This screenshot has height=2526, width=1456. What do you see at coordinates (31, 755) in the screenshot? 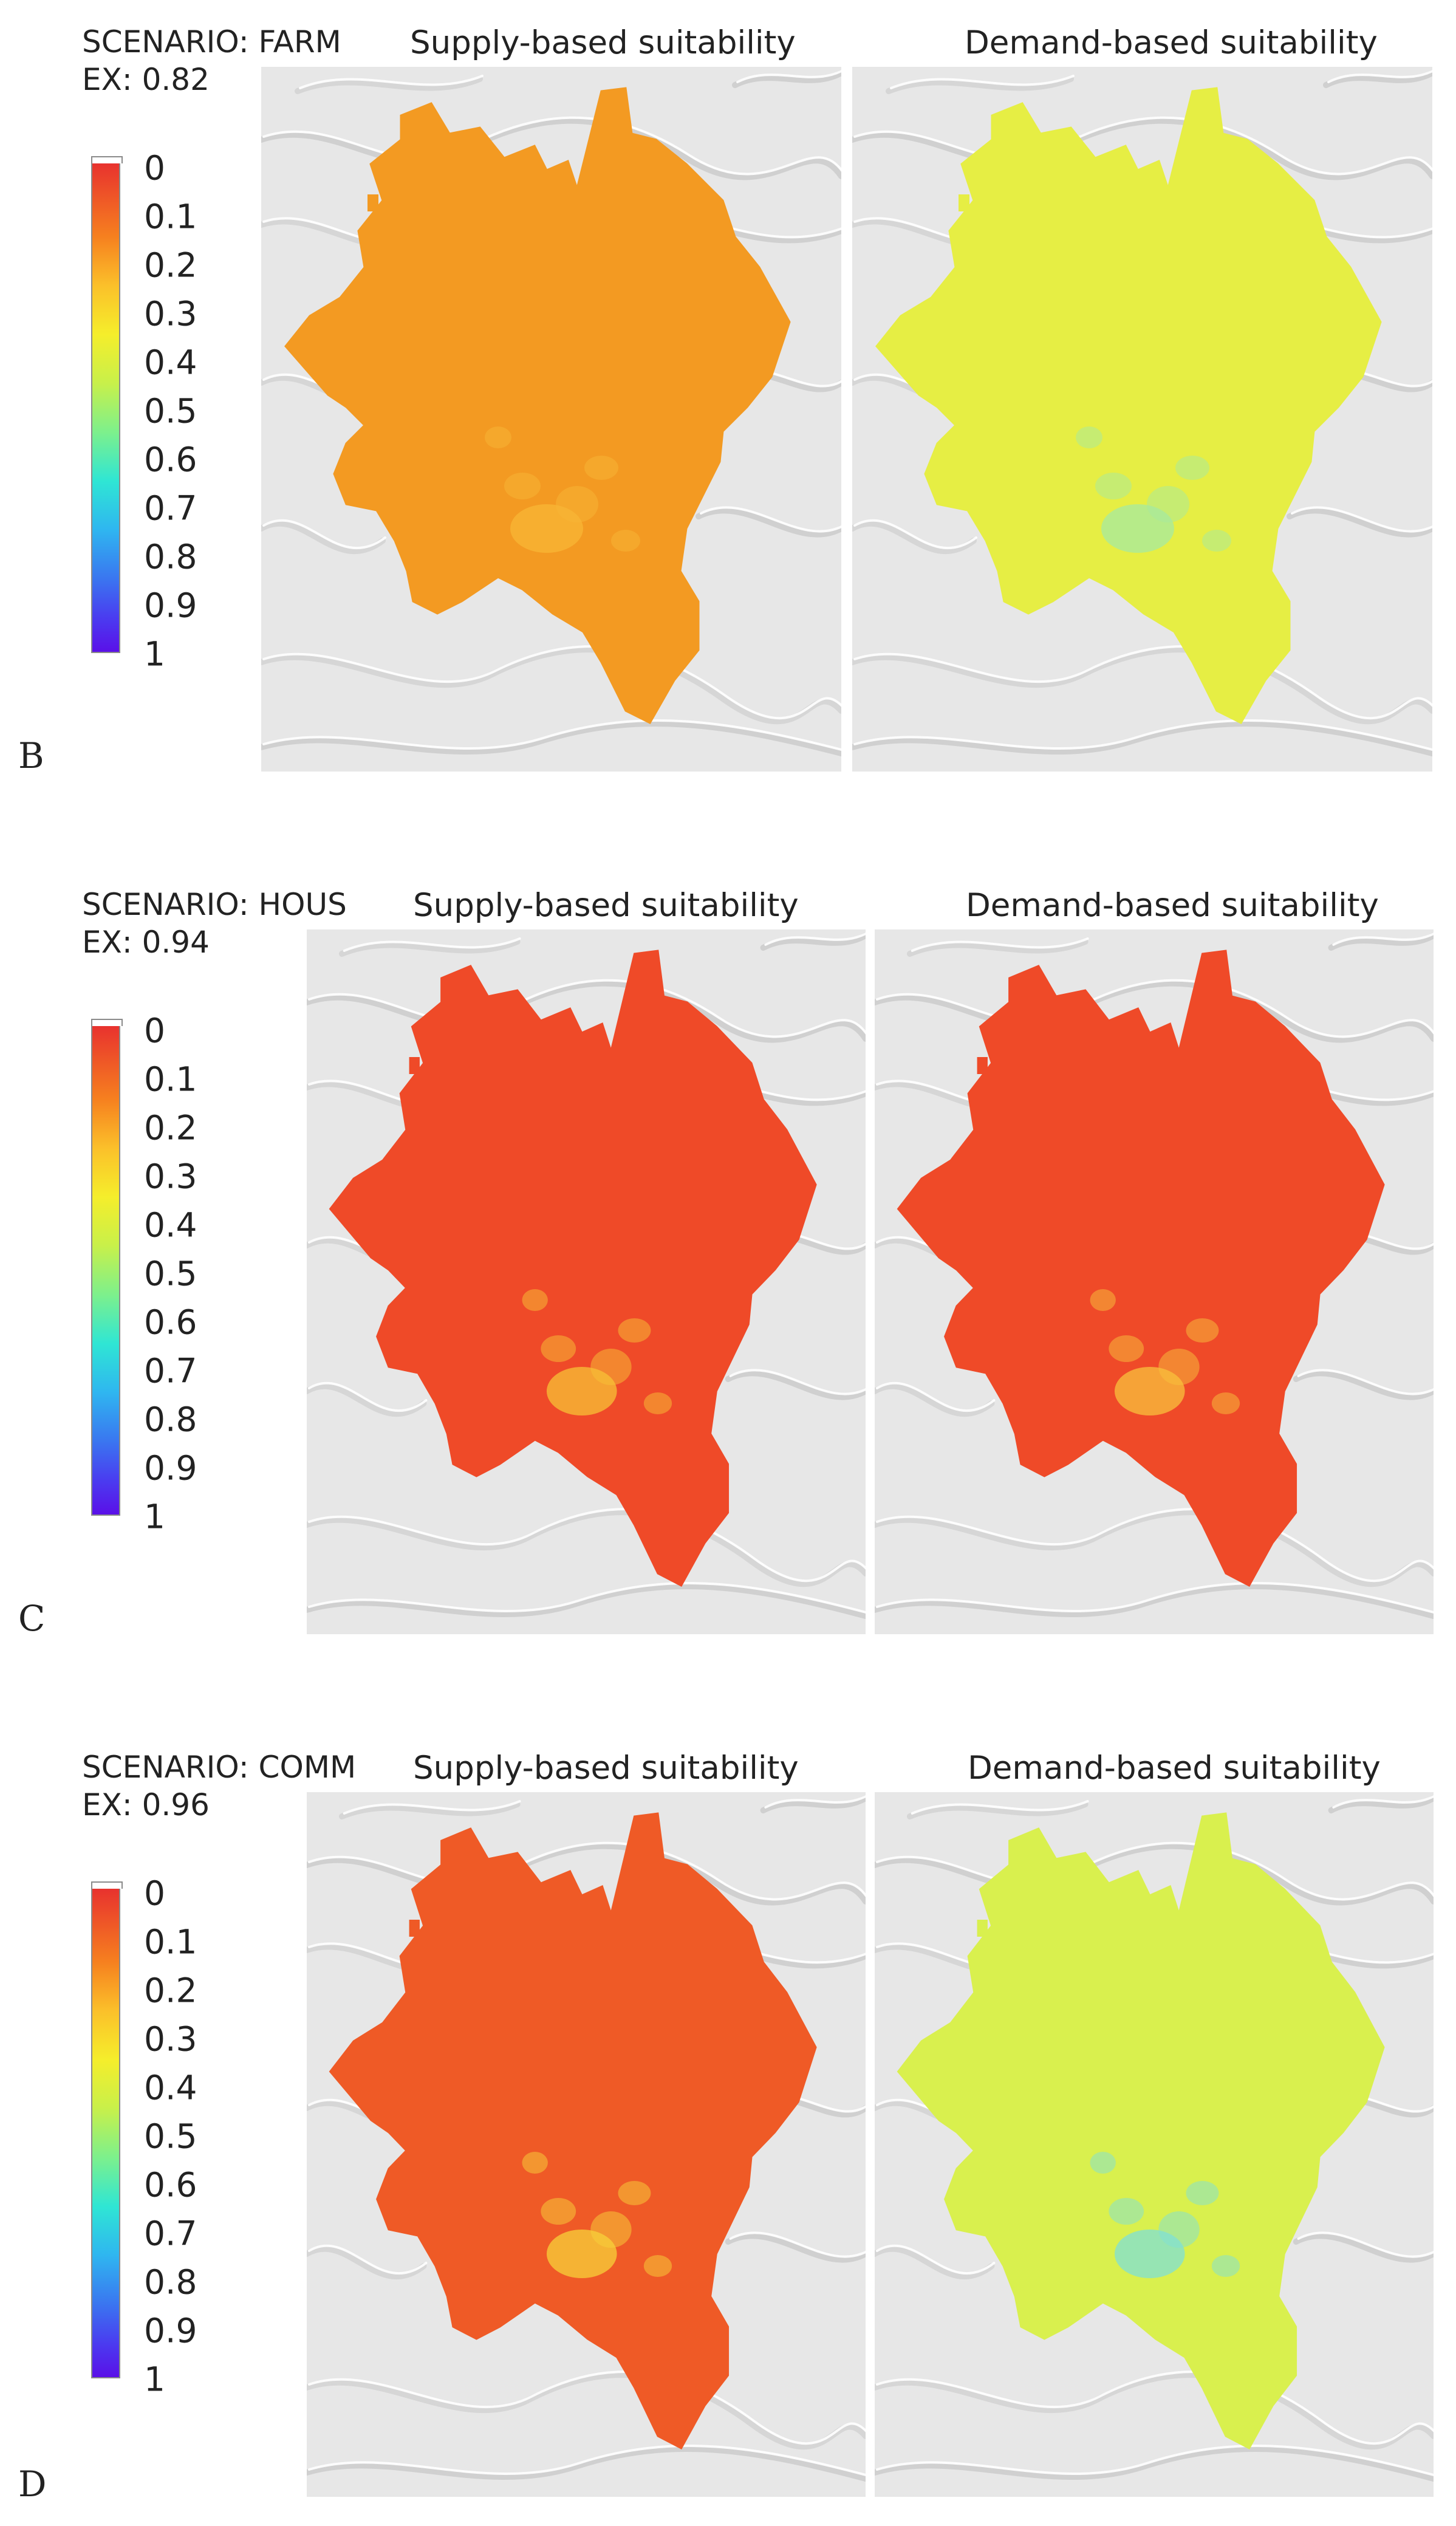
I see `panel-letter: B` at bounding box center [31, 755].